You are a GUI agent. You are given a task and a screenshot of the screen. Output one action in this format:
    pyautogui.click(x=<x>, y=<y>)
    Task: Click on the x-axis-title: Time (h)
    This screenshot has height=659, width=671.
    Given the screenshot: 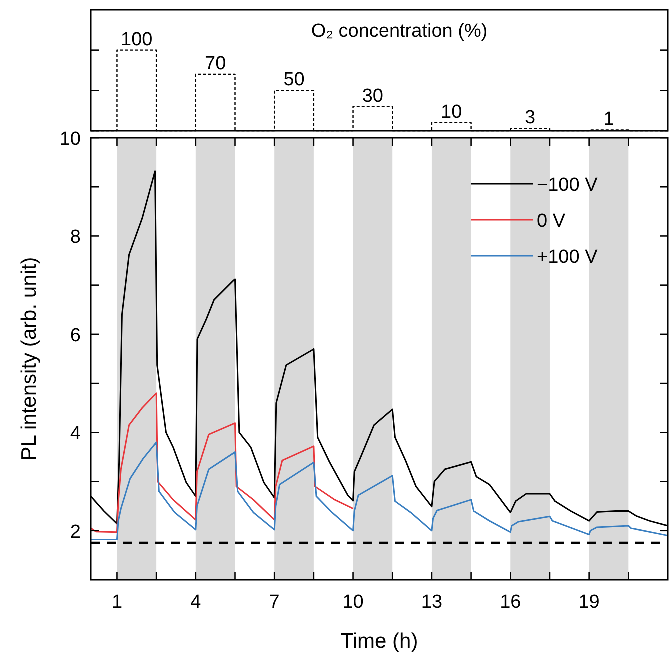 What is the action you would take?
    pyautogui.click(x=379, y=641)
    